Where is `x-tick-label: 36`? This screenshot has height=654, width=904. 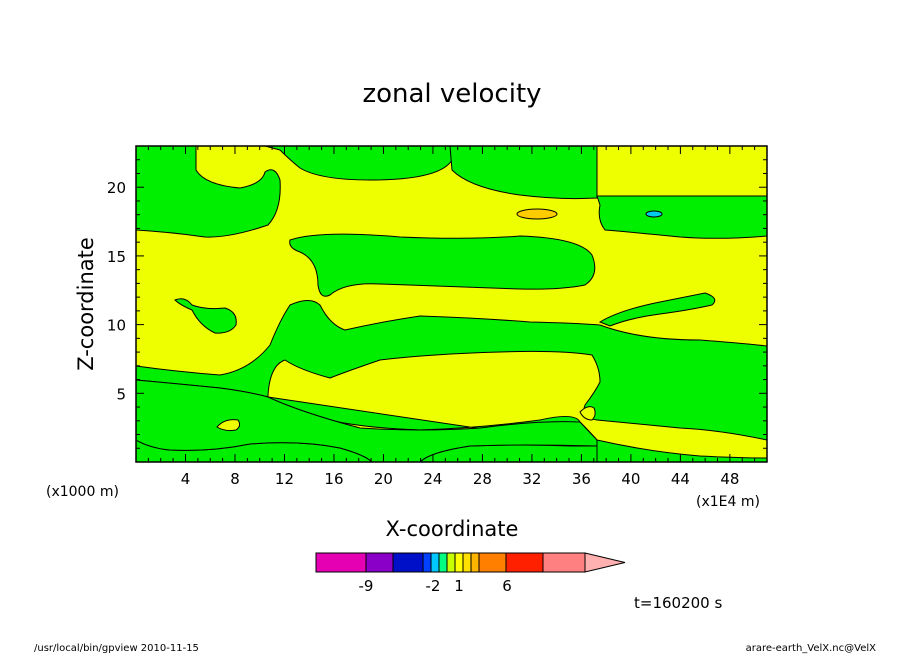 x-tick-label: 36 is located at coordinates (581, 479).